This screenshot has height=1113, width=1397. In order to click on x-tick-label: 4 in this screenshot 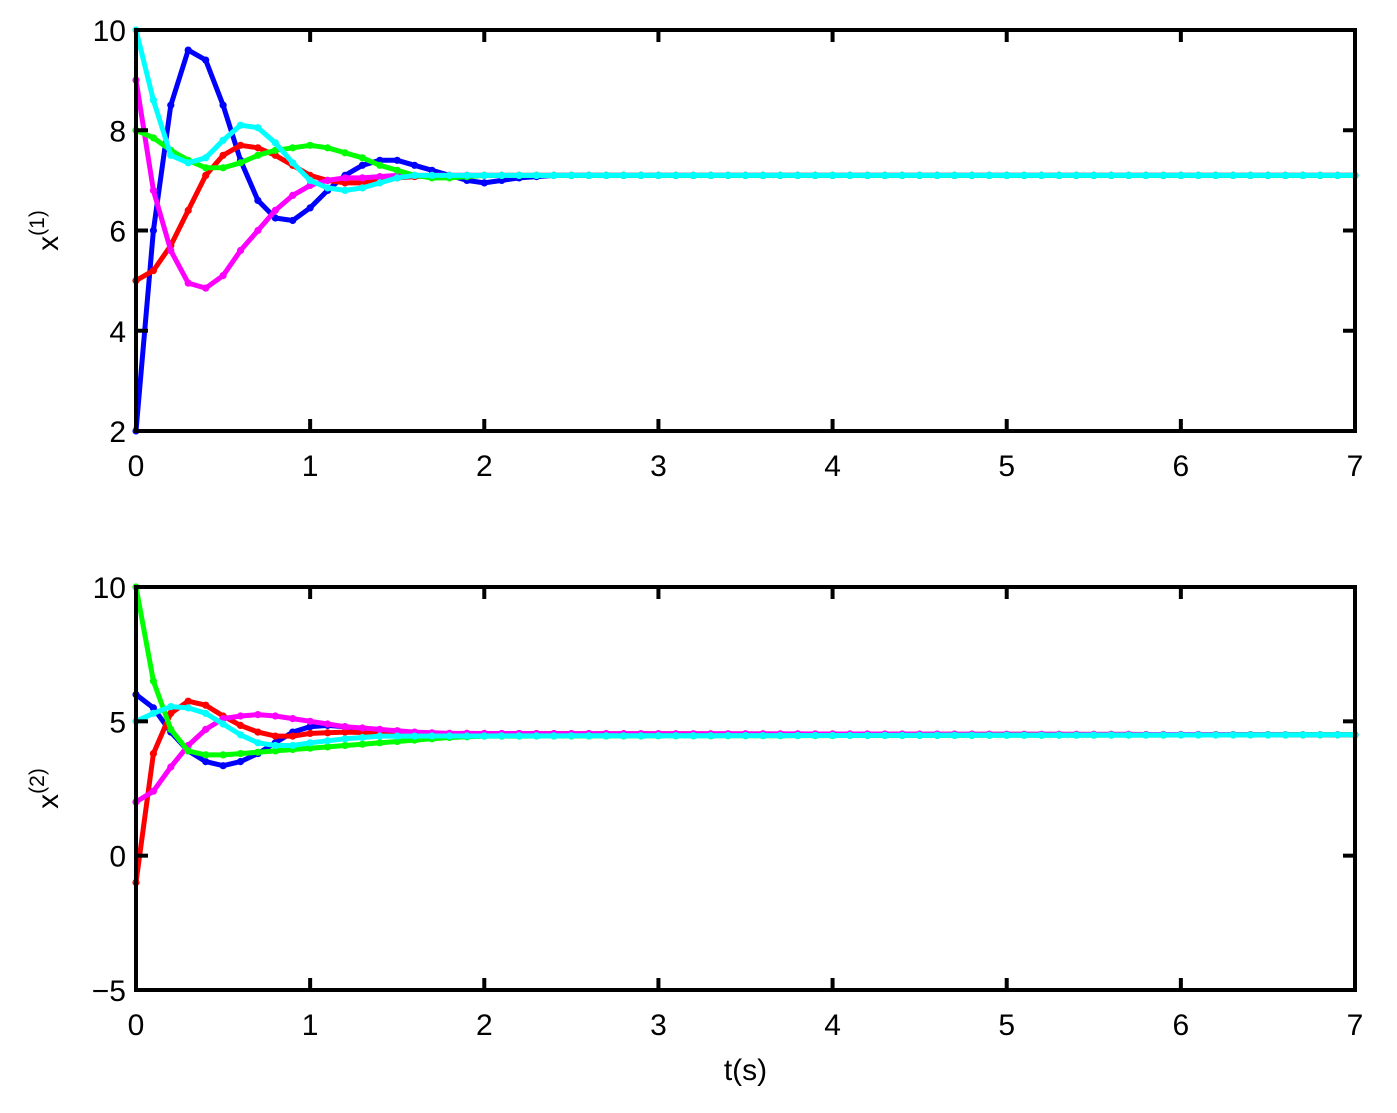, I will do `click(832, 466)`.